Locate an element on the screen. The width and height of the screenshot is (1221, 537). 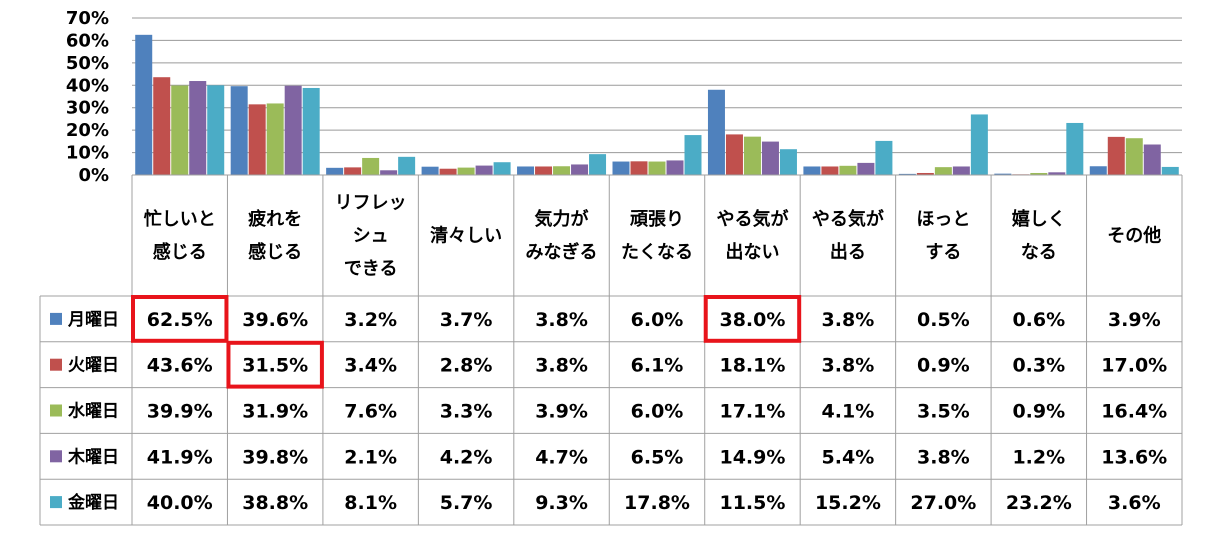
data-label: 1.2% is located at coordinates (1038, 457).